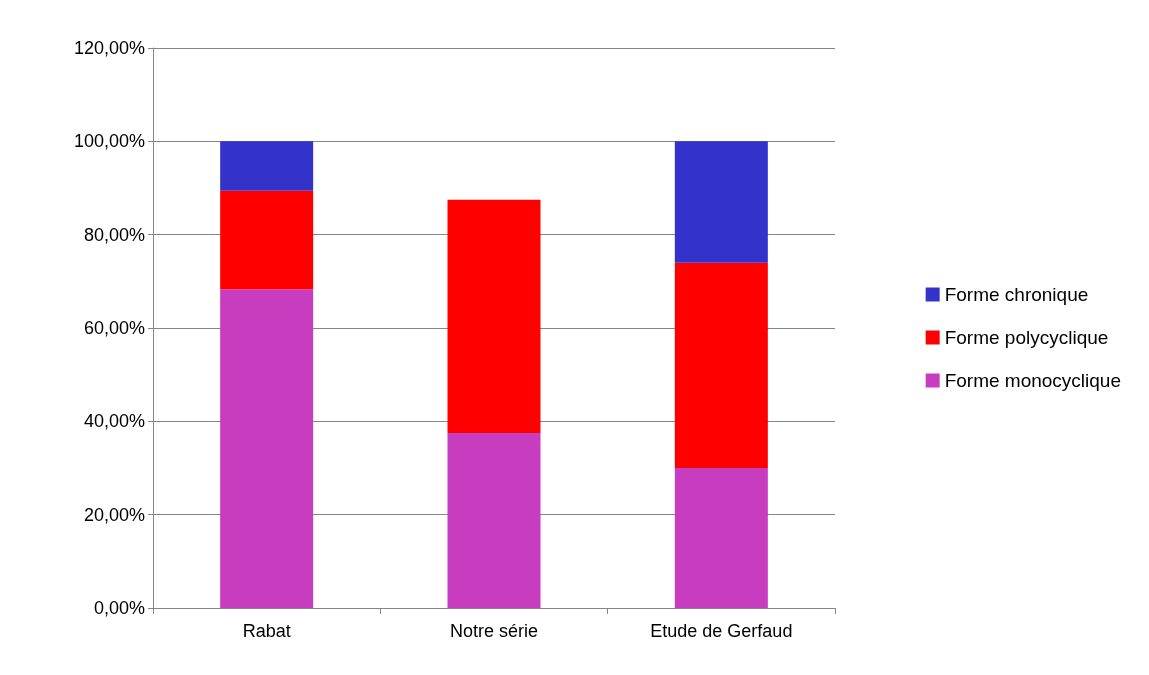 This screenshot has width=1149, height=675. Describe the element at coordinates (266, 631) in the screenshot. I see `x-tick-label: Rabat` at that location.